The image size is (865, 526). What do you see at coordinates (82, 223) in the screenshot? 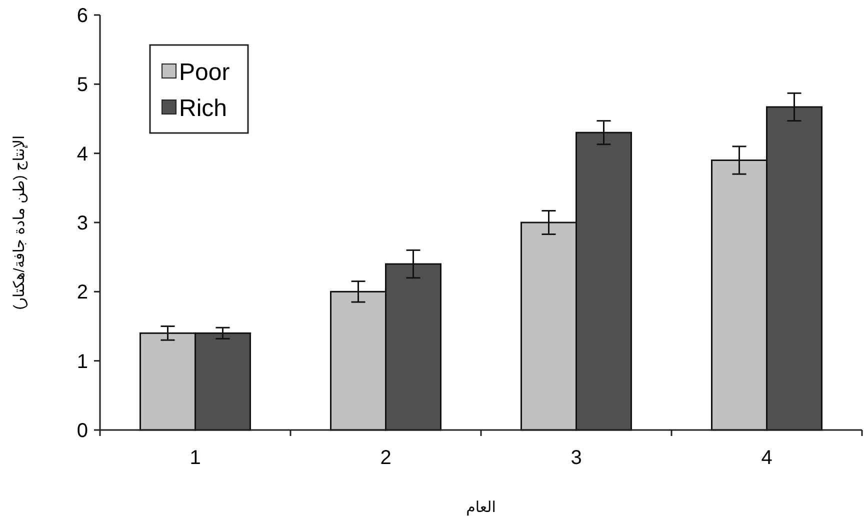
I see `y-tick-label: 3` at bounding box center [82, 223].